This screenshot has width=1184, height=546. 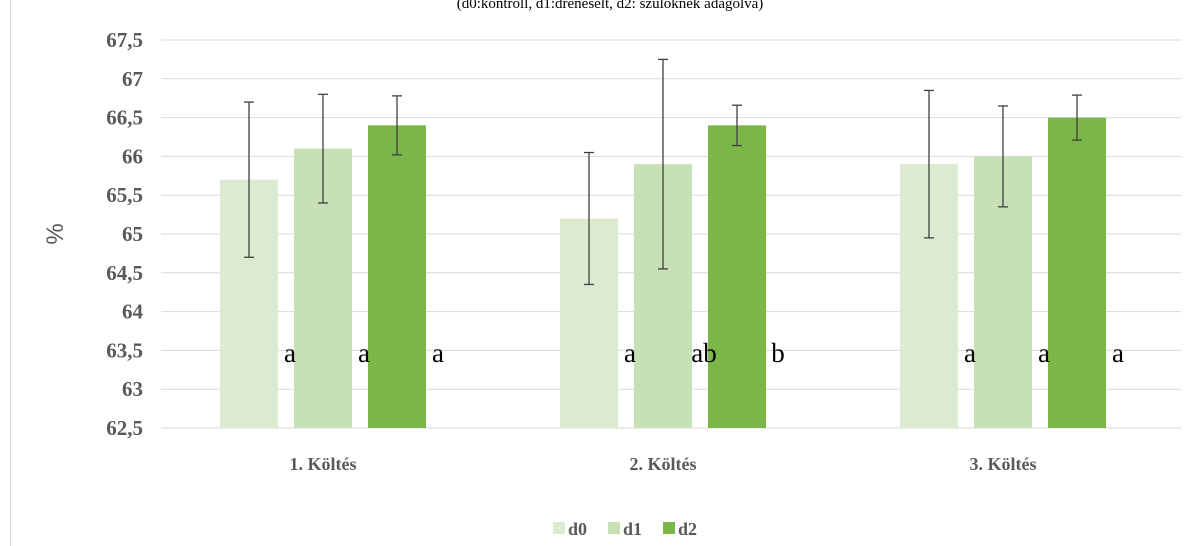 I want to click on y-tick-label: 65, so click(x=132, y=234).